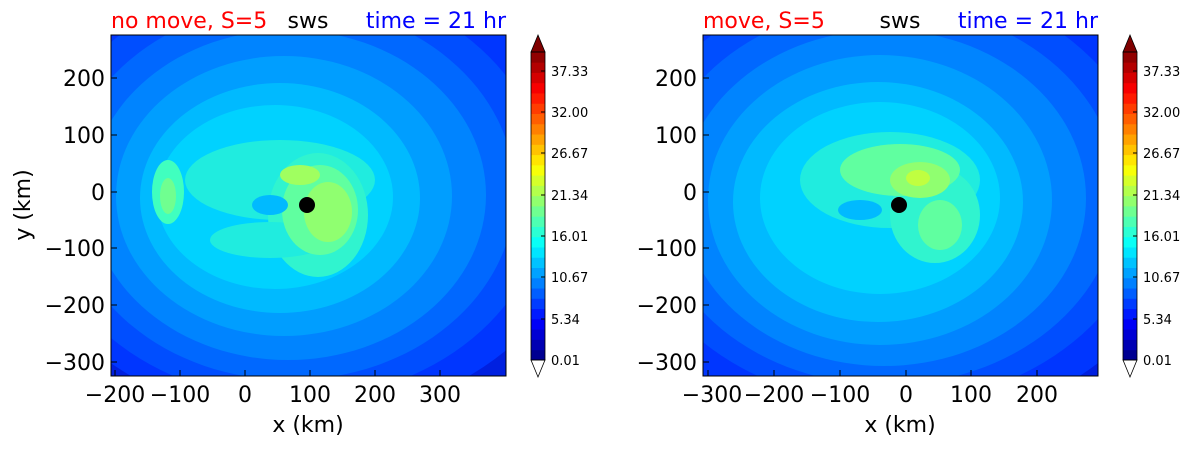 Image resolution: width=1190 pixels, height=451 pixels. I want to click on panel1-xtick-label: −200, so click(115, 395).